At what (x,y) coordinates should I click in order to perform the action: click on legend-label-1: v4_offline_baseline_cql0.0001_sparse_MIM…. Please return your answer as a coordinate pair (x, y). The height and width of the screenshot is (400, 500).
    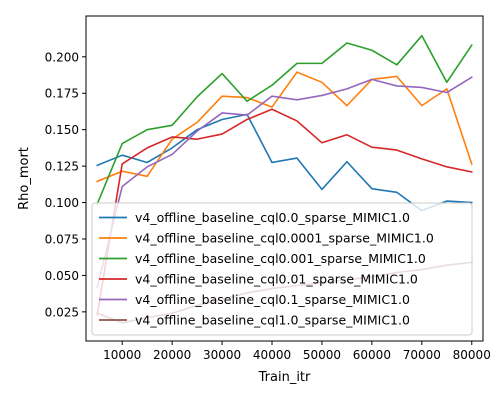
    Looking at the image, I should click on (284, 238).